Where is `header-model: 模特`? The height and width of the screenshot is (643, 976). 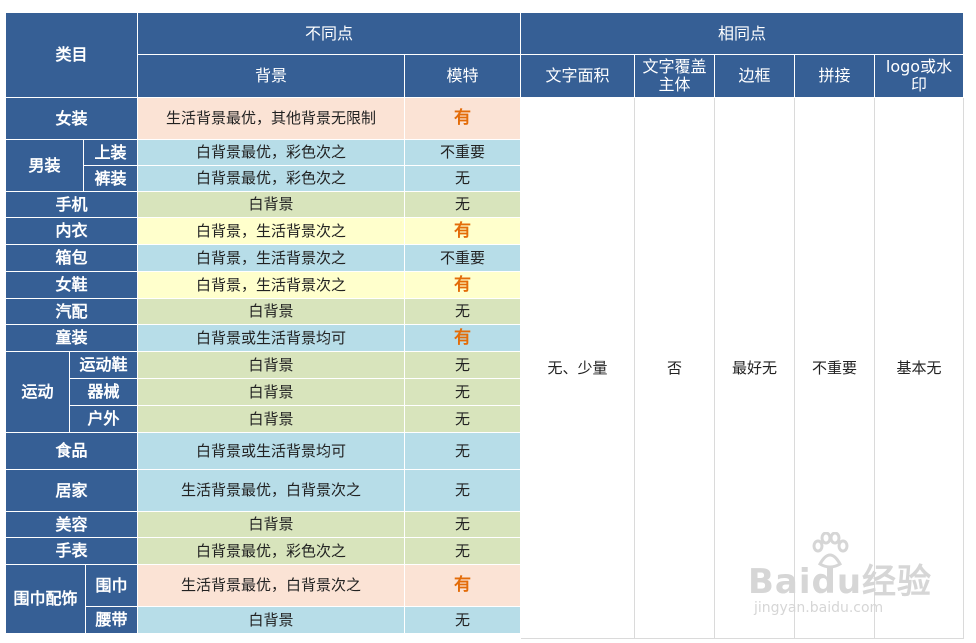 header-model: 模特 is located at coordinates (463, 76).